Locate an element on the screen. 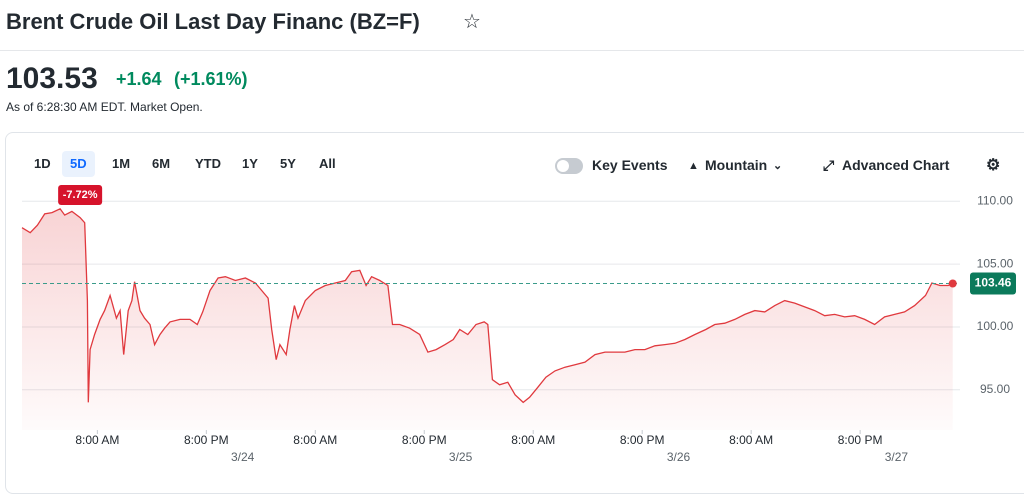  y-tick-label: 95.00 is located at coordinates (995, 389).